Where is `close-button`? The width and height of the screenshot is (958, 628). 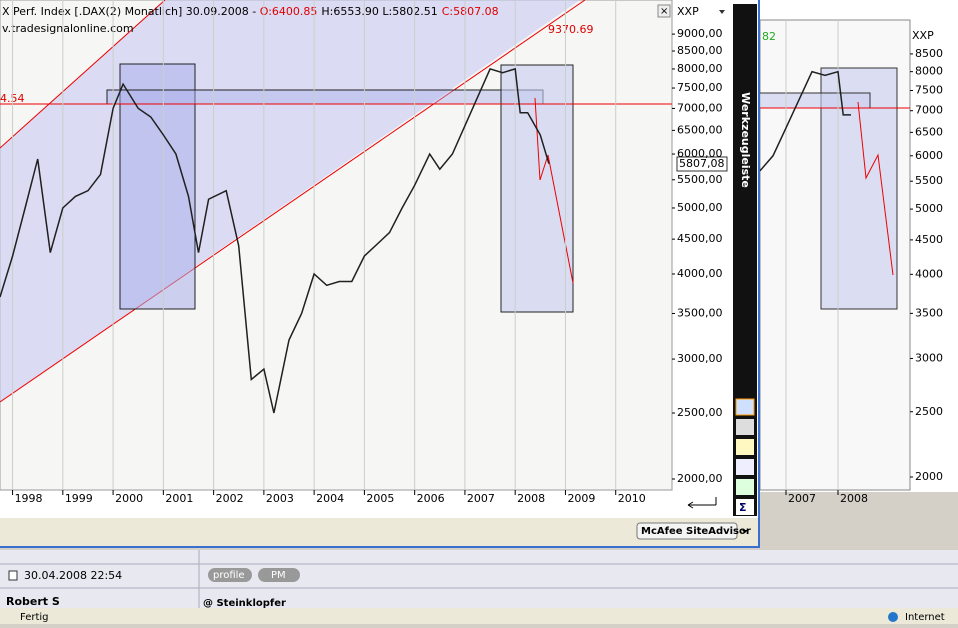 close-button is located at coordinates (664, 11).